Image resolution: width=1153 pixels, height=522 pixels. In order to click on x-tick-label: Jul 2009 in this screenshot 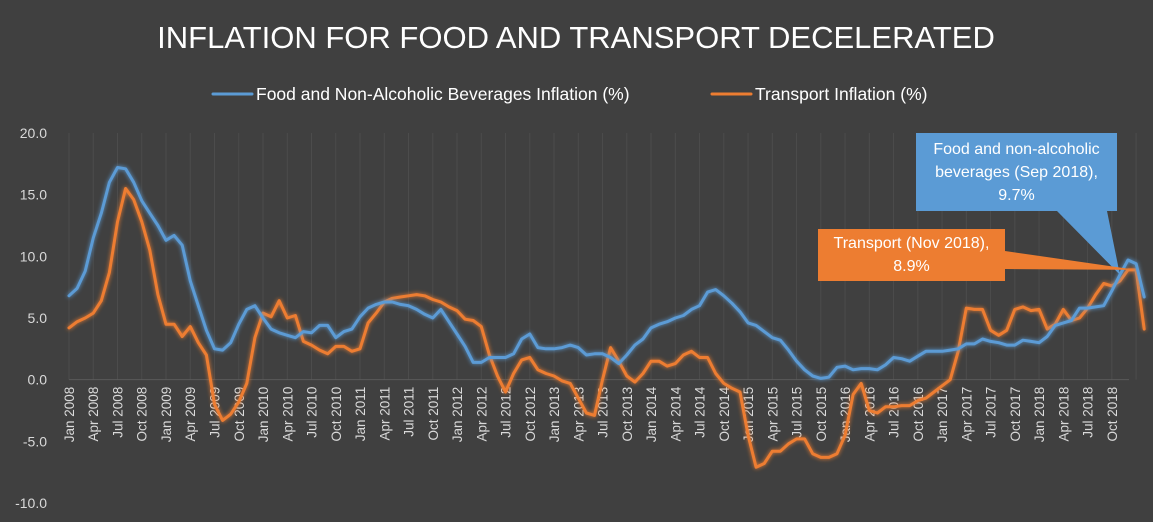, I will do `click(215, 412)`.